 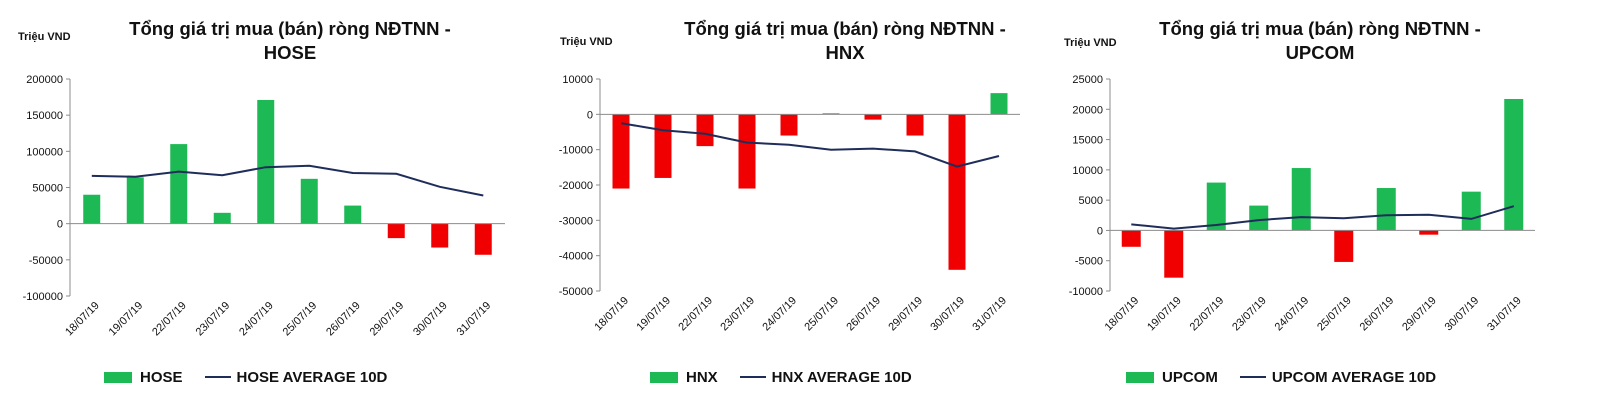 What do you see at coordinates (47, 189) in the screenshot?
I see `y-tick-label: 50000` at bounding box center [47, 189].